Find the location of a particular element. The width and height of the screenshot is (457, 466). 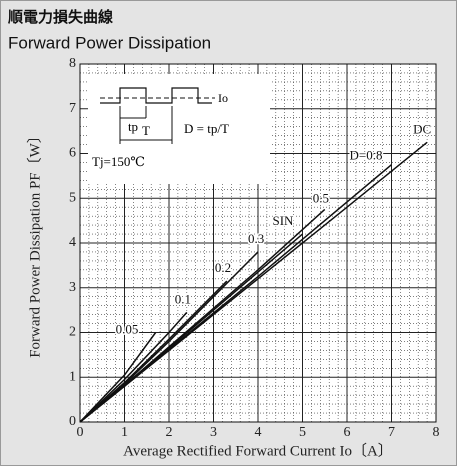

x-axis-label: Average Rectified Forward Current Io〔A〕 is located at coordinates (258, 450).